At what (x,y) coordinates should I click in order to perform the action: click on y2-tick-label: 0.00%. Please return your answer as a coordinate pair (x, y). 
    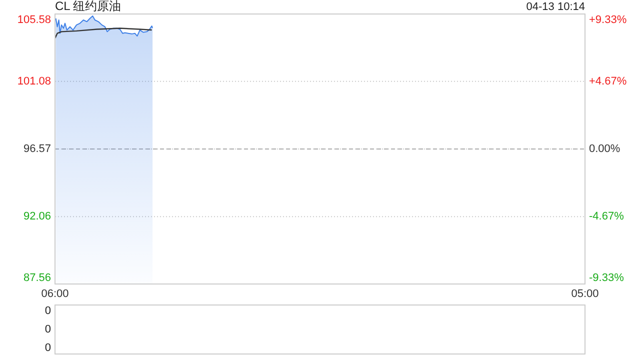
    Looking at the image, I should click on (604, 148).